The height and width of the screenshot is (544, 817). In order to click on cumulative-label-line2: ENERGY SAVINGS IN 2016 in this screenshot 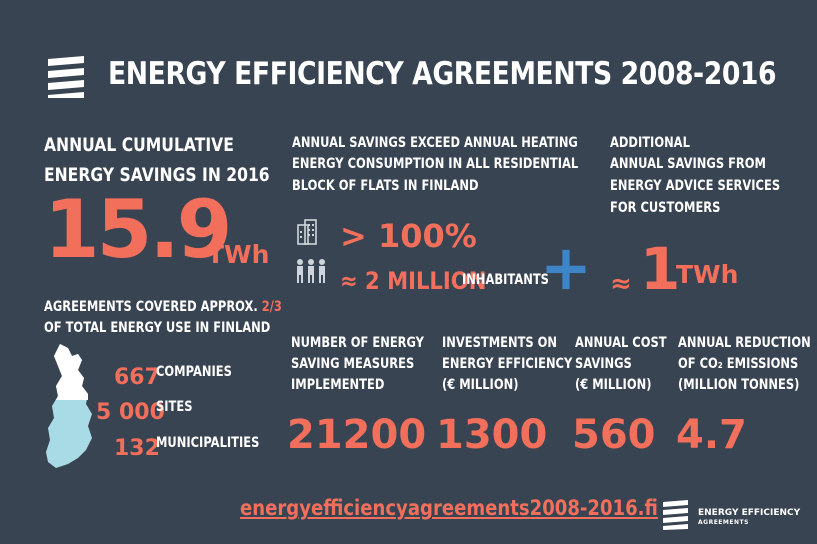, I will do `click(157, 175)`.